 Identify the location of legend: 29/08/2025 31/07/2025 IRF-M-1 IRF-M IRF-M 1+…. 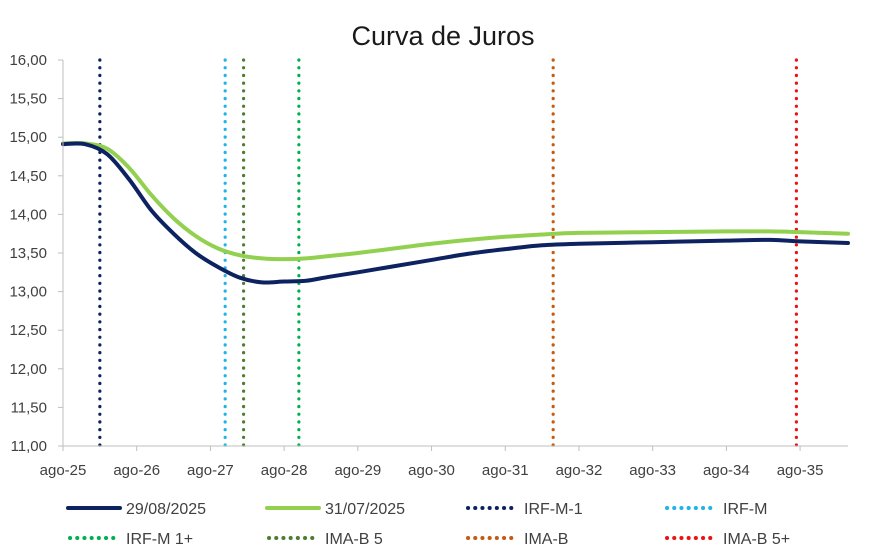
(428, 524).